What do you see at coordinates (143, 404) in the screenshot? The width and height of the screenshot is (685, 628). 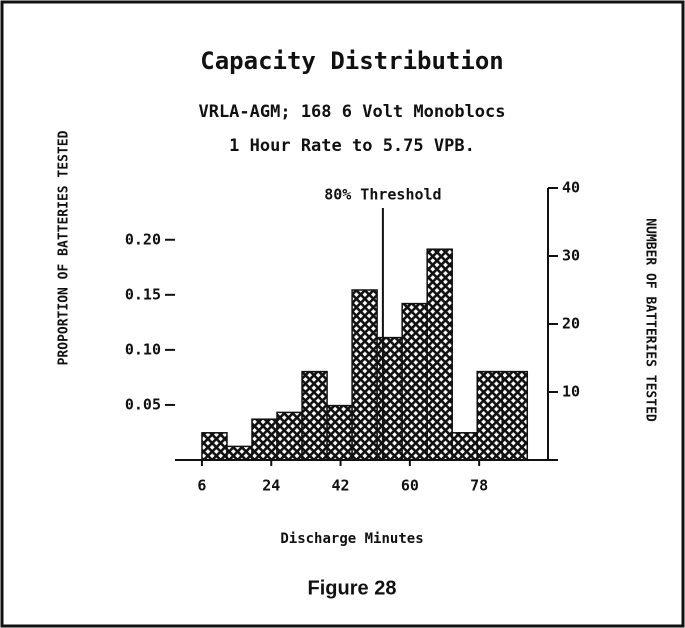 I see `y-tick-label: 0.05` at bounding box center [143, 404].